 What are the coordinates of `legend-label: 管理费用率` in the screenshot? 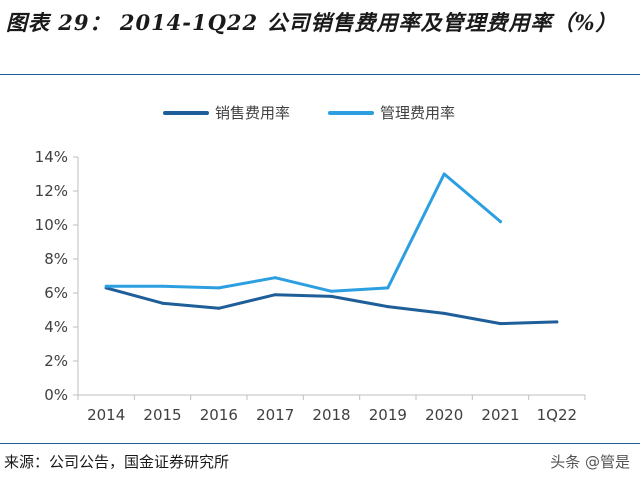 It's located at (417, 113).